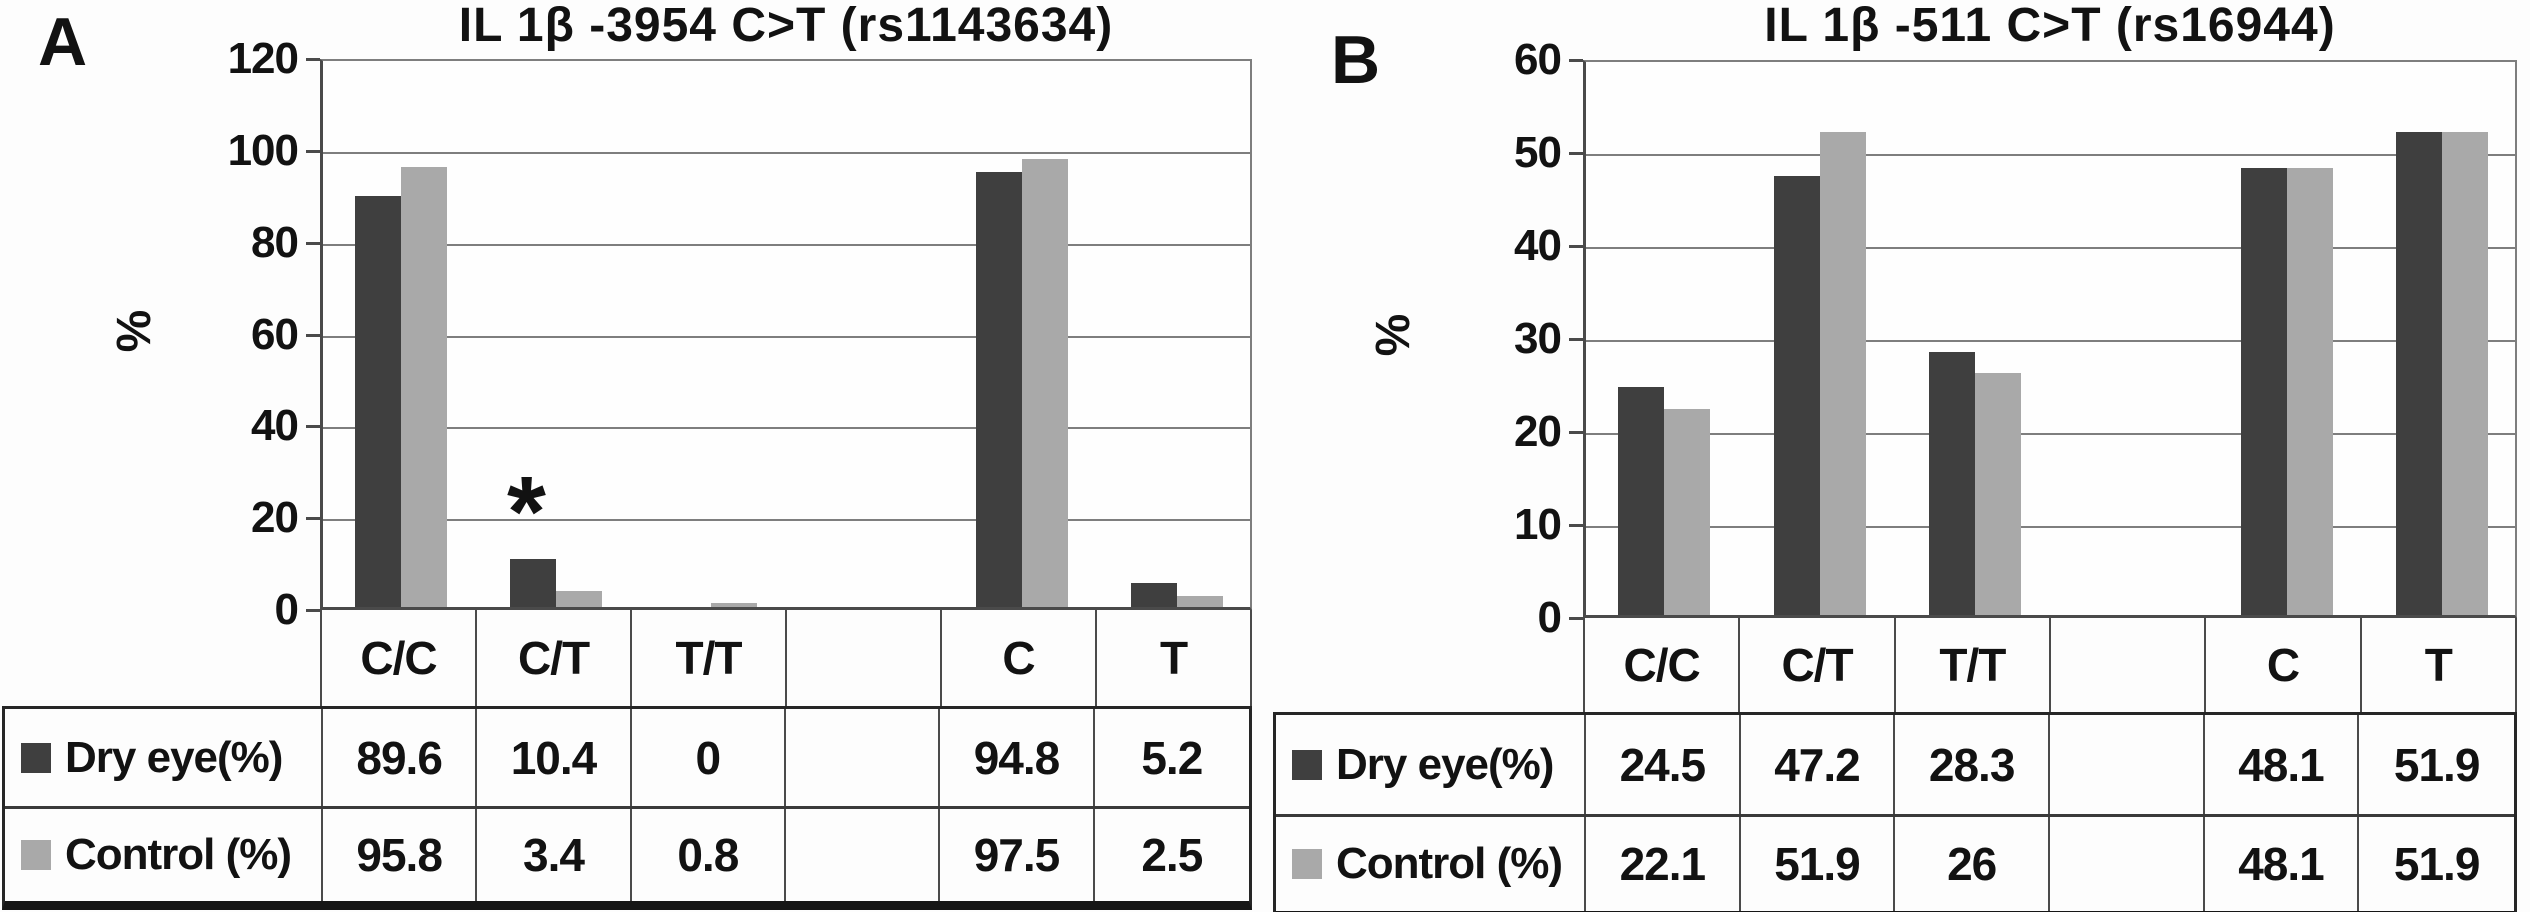 The image size is (2530, 912). I want to click on panel-b-label: B, so click(1356, 60).